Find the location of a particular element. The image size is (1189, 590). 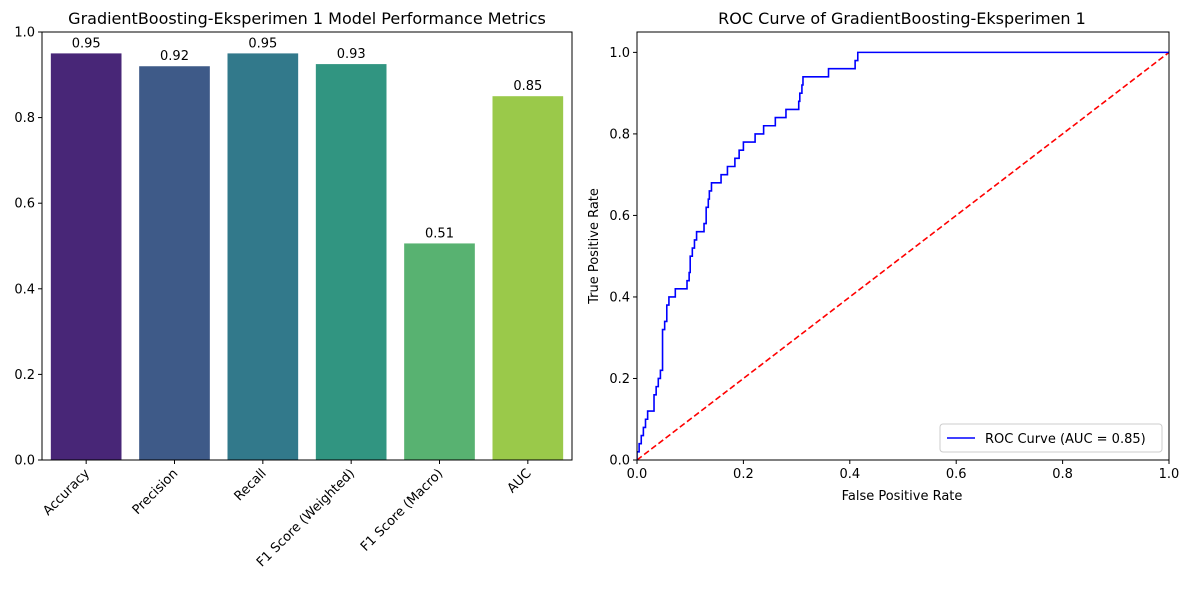

roc-y-tick-label-4: 0.6 is located at coordinates (619, 216).